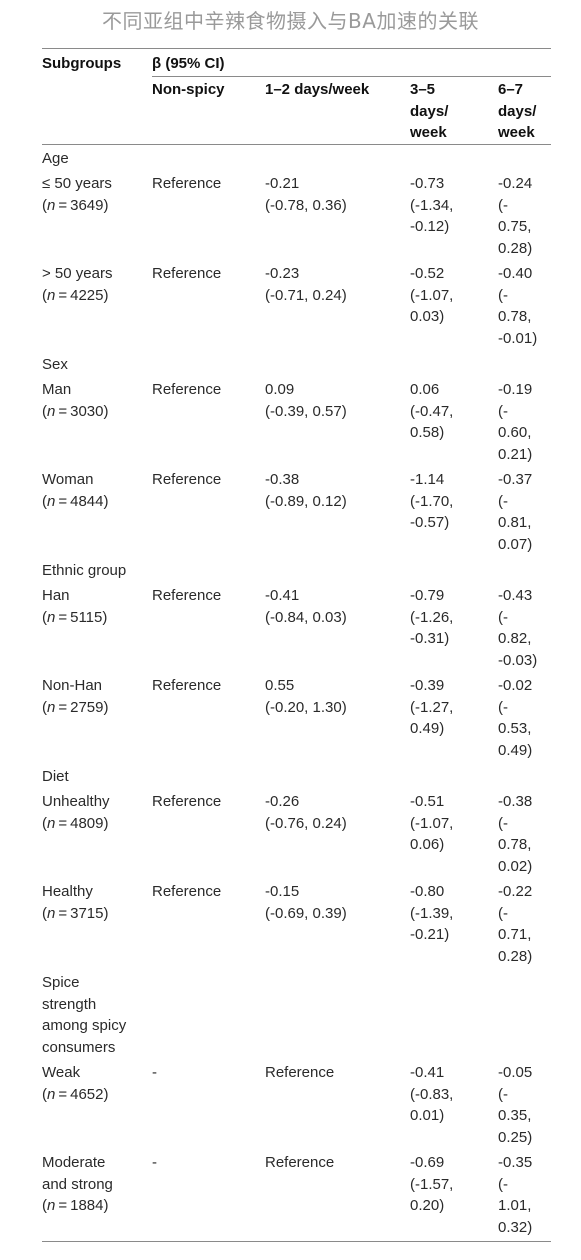  What do you see at coordinates (517, 111) in the screenshot?
I see `header-6-7-days: 6–7 days/ week` at bounding box center [517, 111].